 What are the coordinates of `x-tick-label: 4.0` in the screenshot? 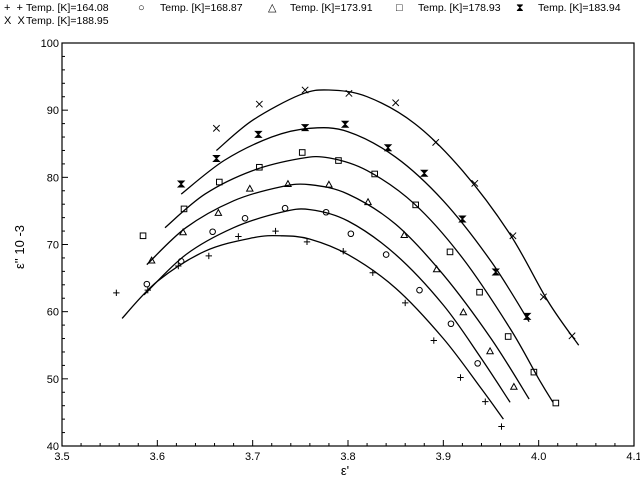 It's located at (538, 457).